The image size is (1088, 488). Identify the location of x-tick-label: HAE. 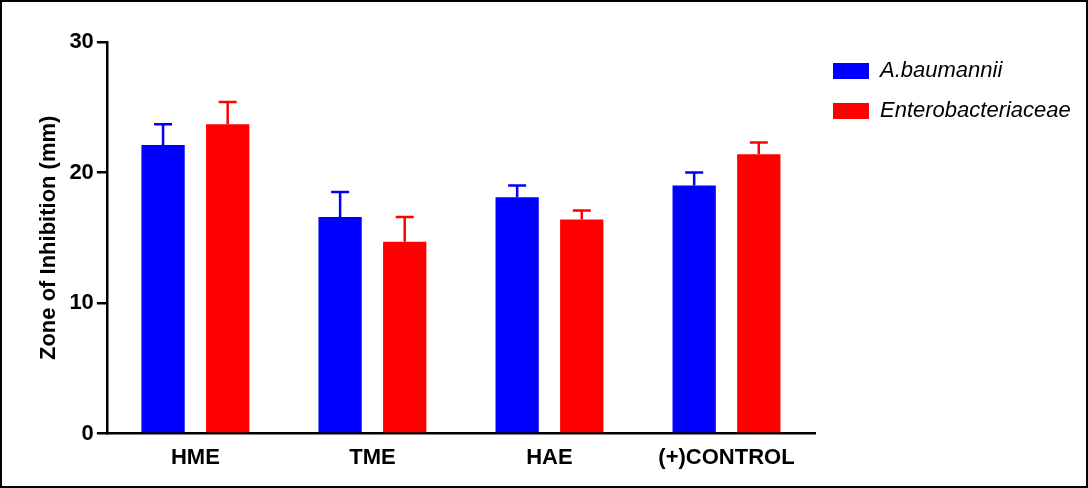
(549, 456).